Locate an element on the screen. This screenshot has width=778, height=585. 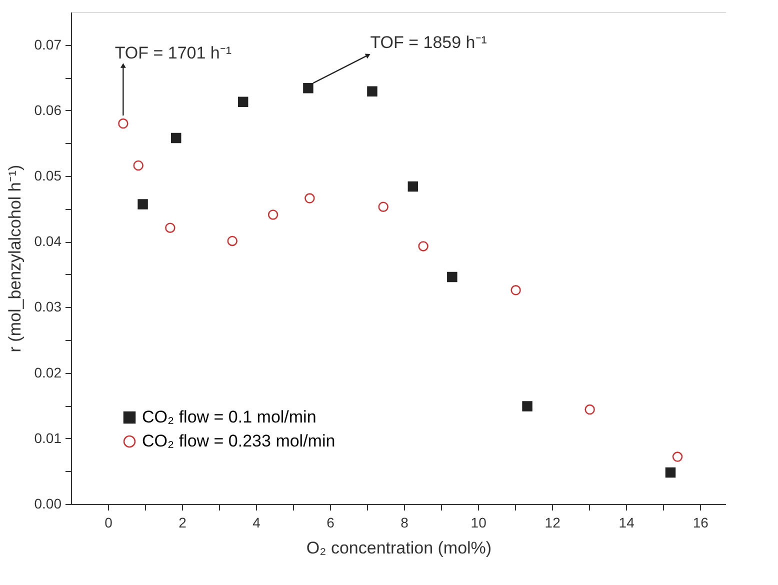
y-tick-label: 0.05 is located at coordinates (48, 176).